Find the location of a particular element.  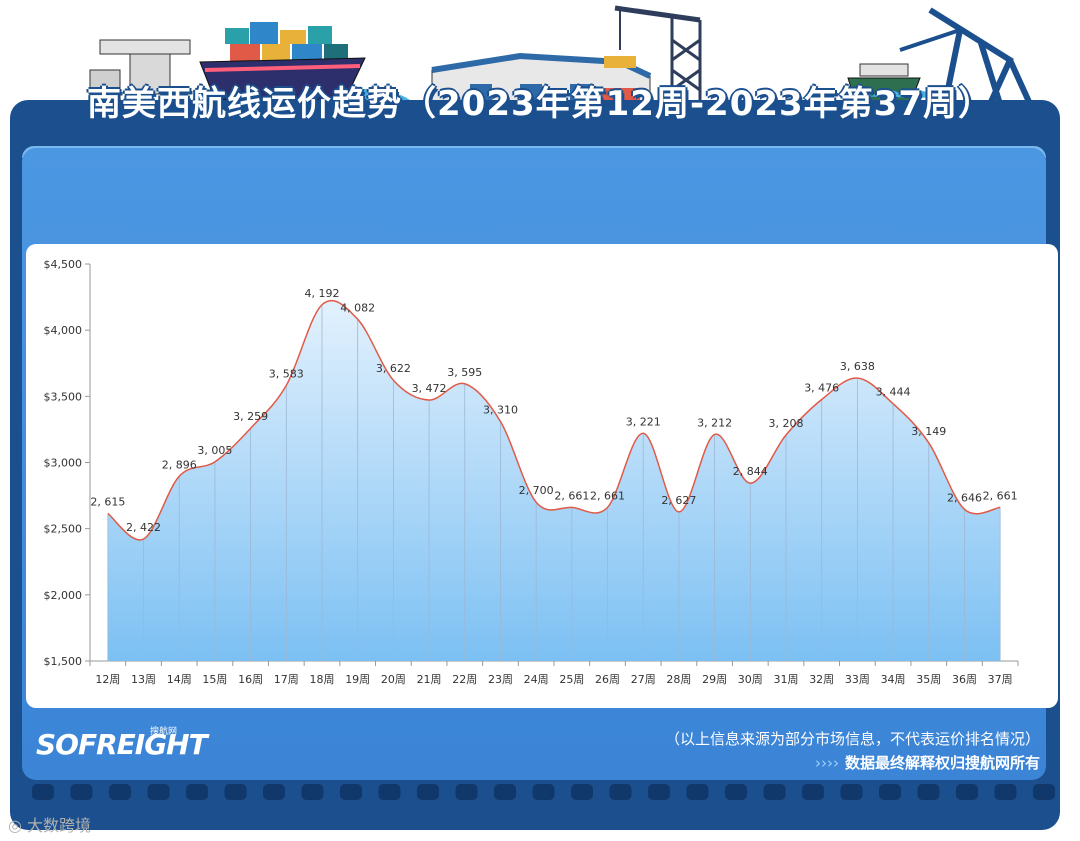

data-label: 3, 638 is located at coordinates (857, 366).